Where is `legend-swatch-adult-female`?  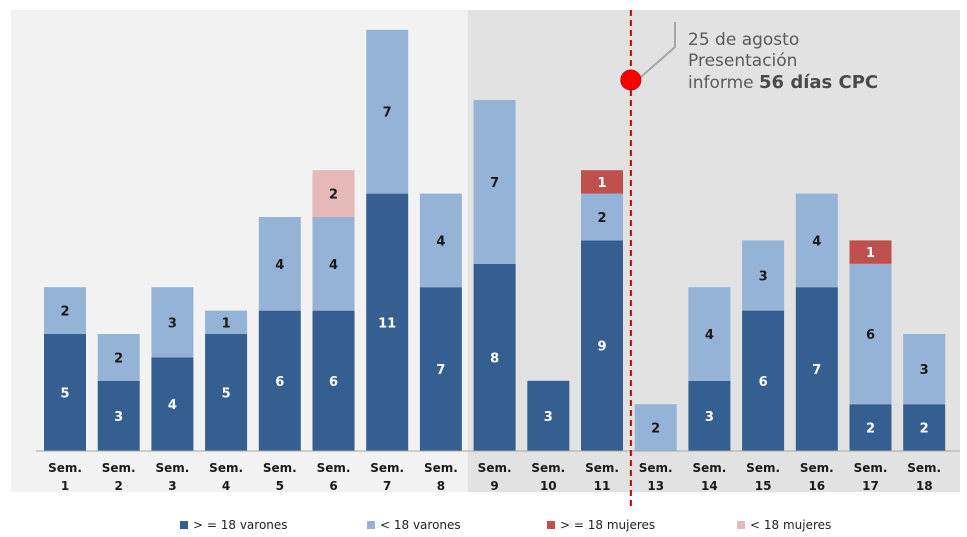 legend-swatch-adult-female is located at coordinates (551, 525).